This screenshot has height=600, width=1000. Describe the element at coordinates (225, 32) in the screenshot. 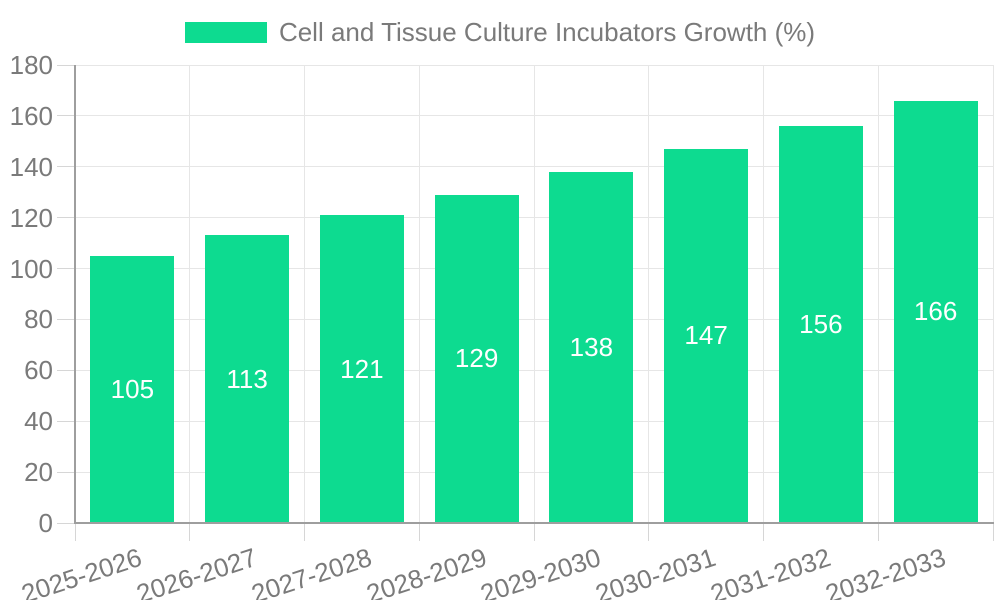

I see `legend-swatch-icon` at that location.